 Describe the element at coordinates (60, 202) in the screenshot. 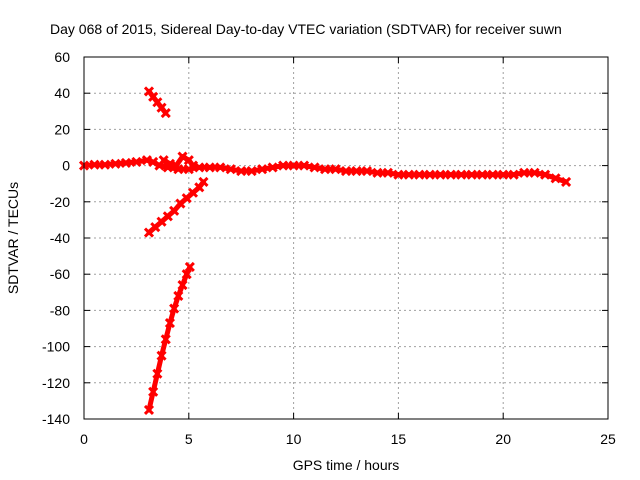

I see `y-tick-label: -20` at that location.